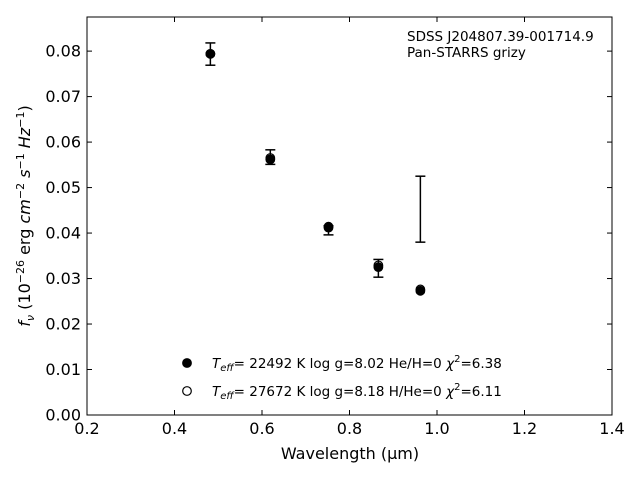 This screenshot has width=640, height=484. Describe the element at coordinates (436, 428) in the screenshot. I see `x-tick-label-4: 1.0` at that location.